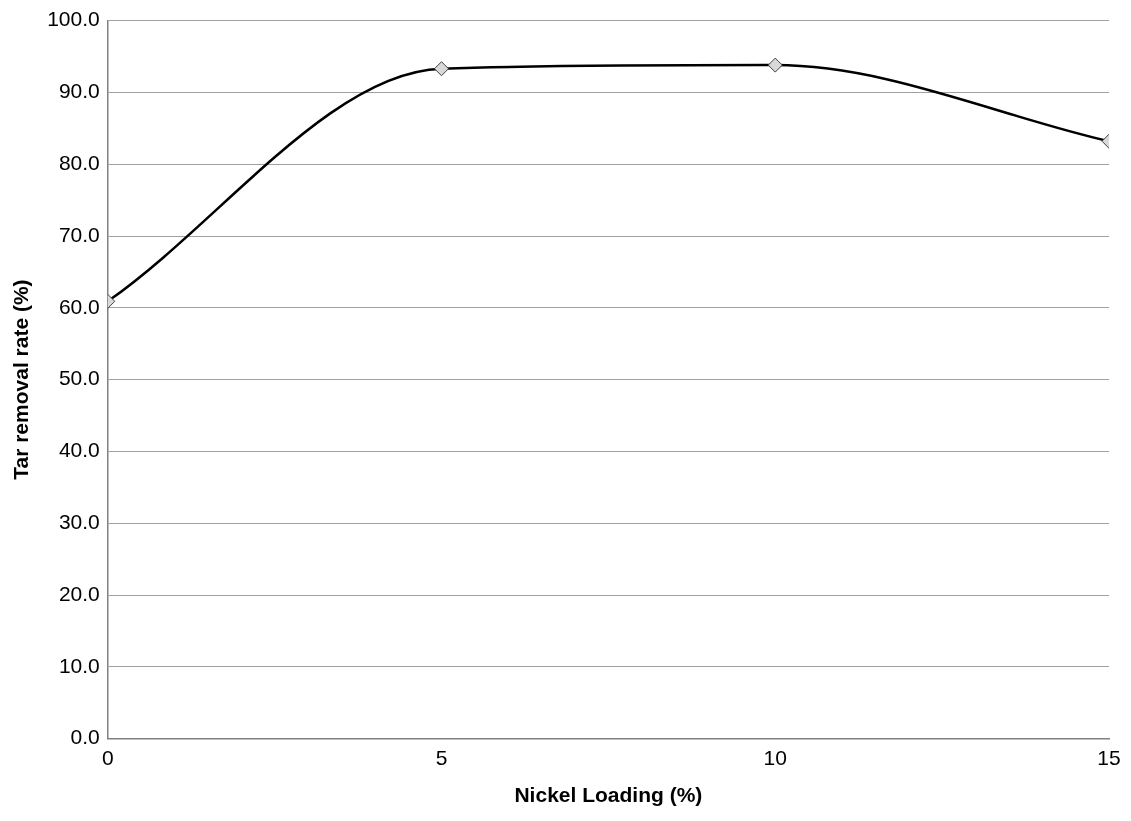 This screenshot has height=821, width=1131. What do you see at coordinates (79, 450) in the screenshot?
I see `y-tick-label: 40.0` at bounding box center [79, 450].